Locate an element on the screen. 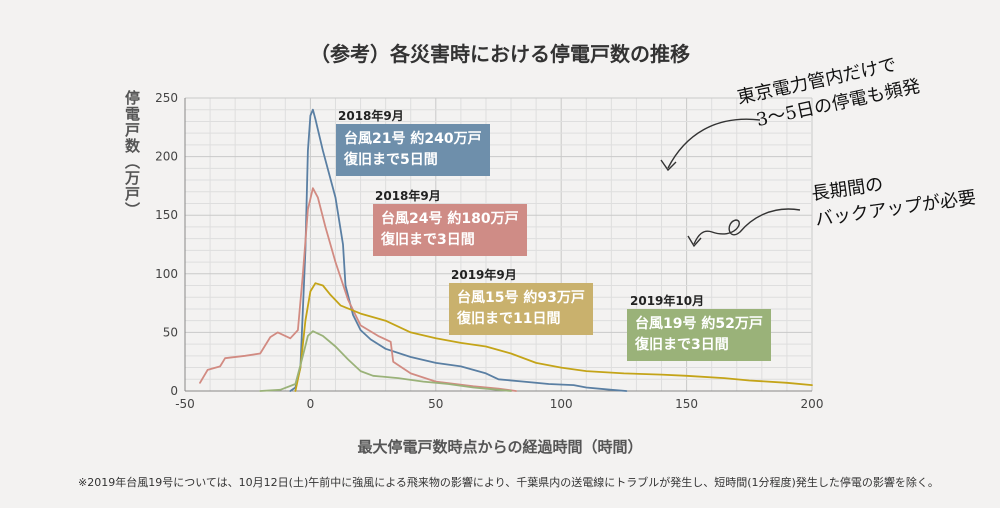 The image size is (1000, 508). y-tick-label: 150 is located at coordinates (166, 215).